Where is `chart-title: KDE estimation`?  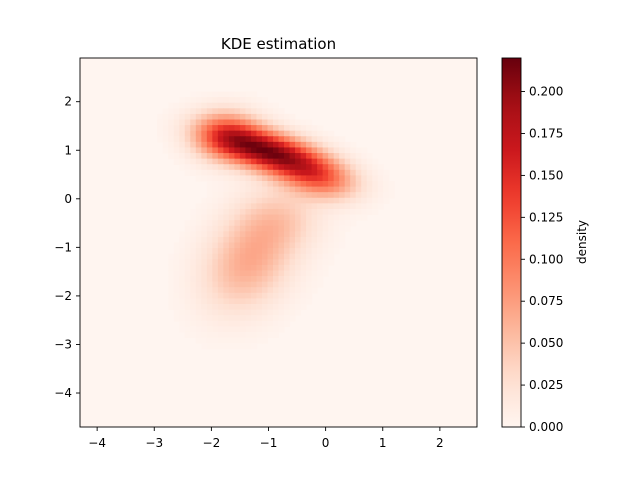 chart-title: KDE estimation is located at coordinates (278, 44).